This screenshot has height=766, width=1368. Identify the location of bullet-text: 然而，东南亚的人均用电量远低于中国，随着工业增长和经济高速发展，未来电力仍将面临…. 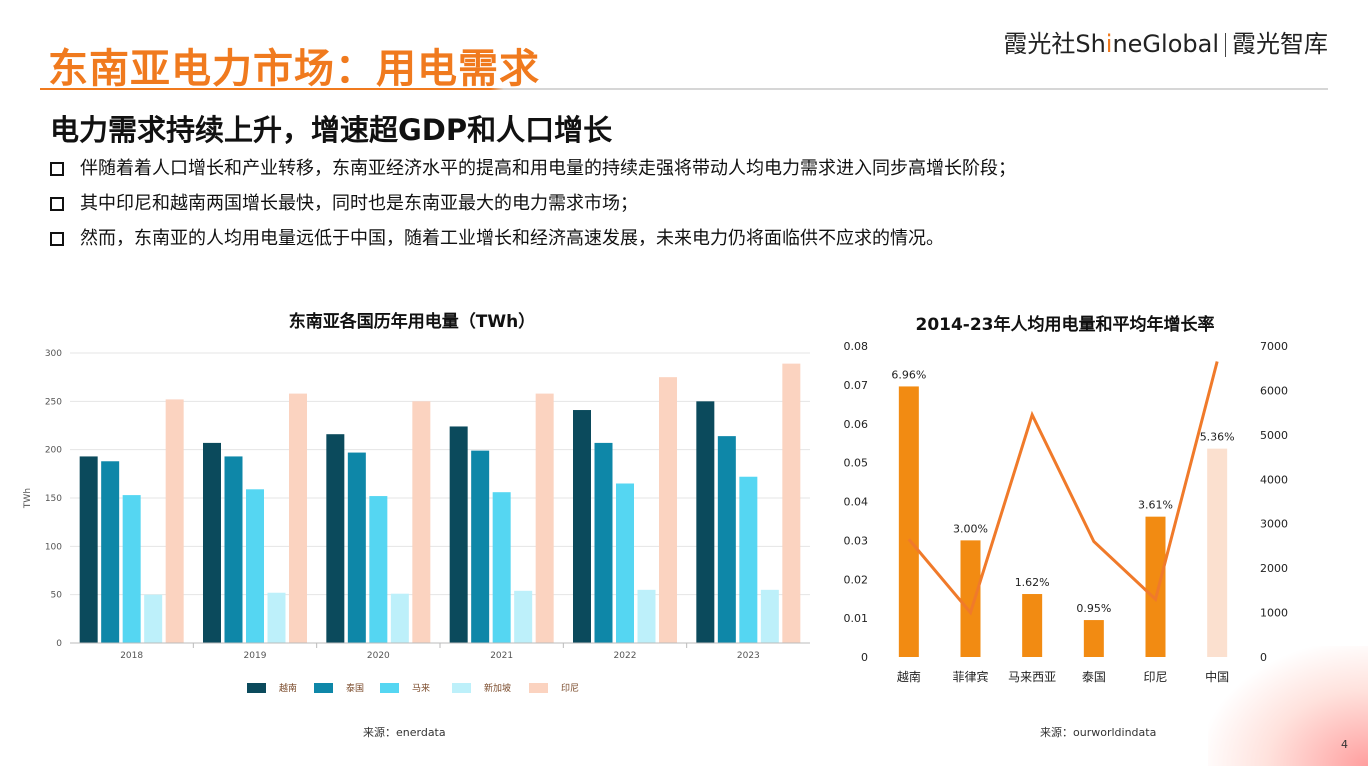
(512, 238).